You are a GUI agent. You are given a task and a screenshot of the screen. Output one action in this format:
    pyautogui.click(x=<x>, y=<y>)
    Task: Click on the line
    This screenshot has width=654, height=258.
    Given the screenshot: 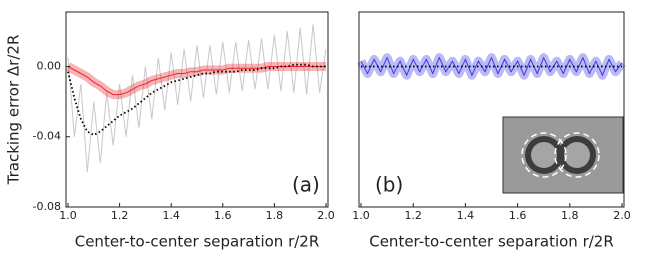 What is the action you would take?
    pyautogui.click(x=196, y=81)
    